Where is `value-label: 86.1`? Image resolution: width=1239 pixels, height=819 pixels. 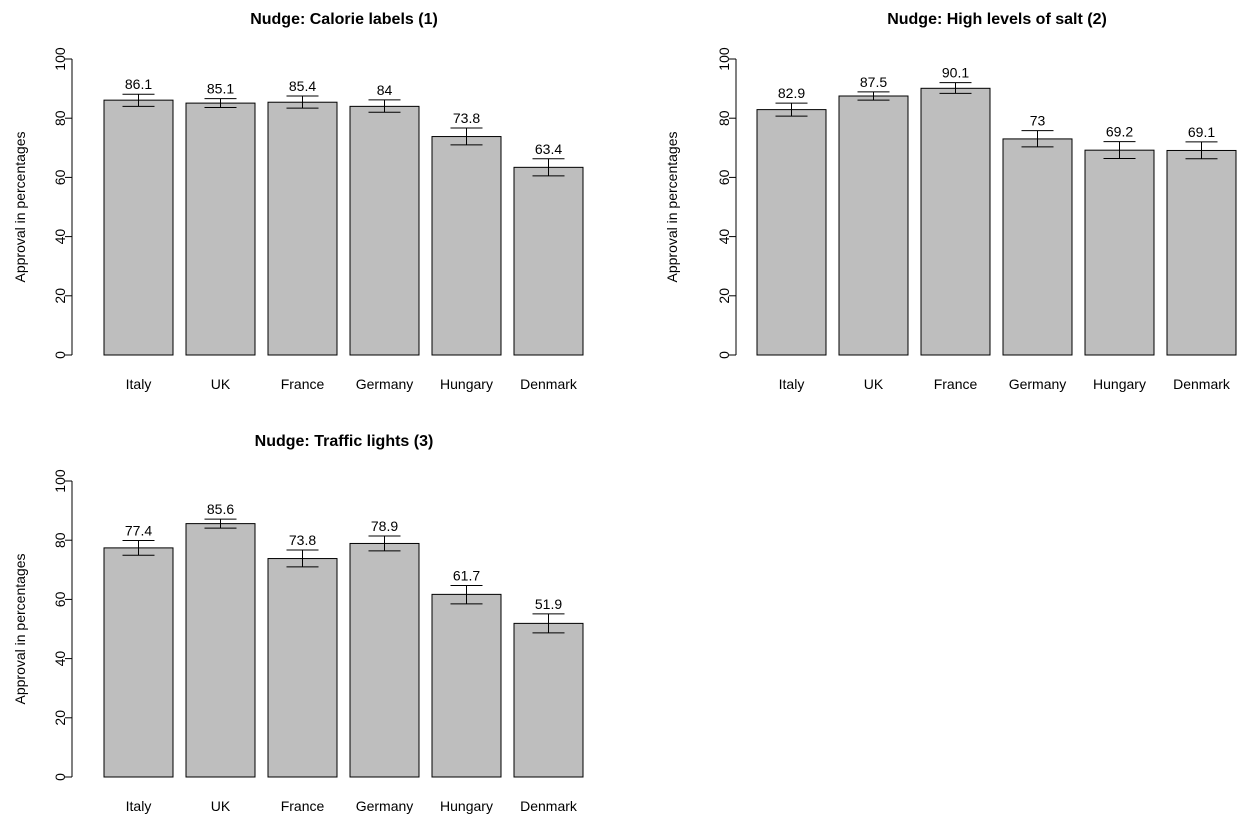
value-label: 86.1 is located at coordinates (138, 84).